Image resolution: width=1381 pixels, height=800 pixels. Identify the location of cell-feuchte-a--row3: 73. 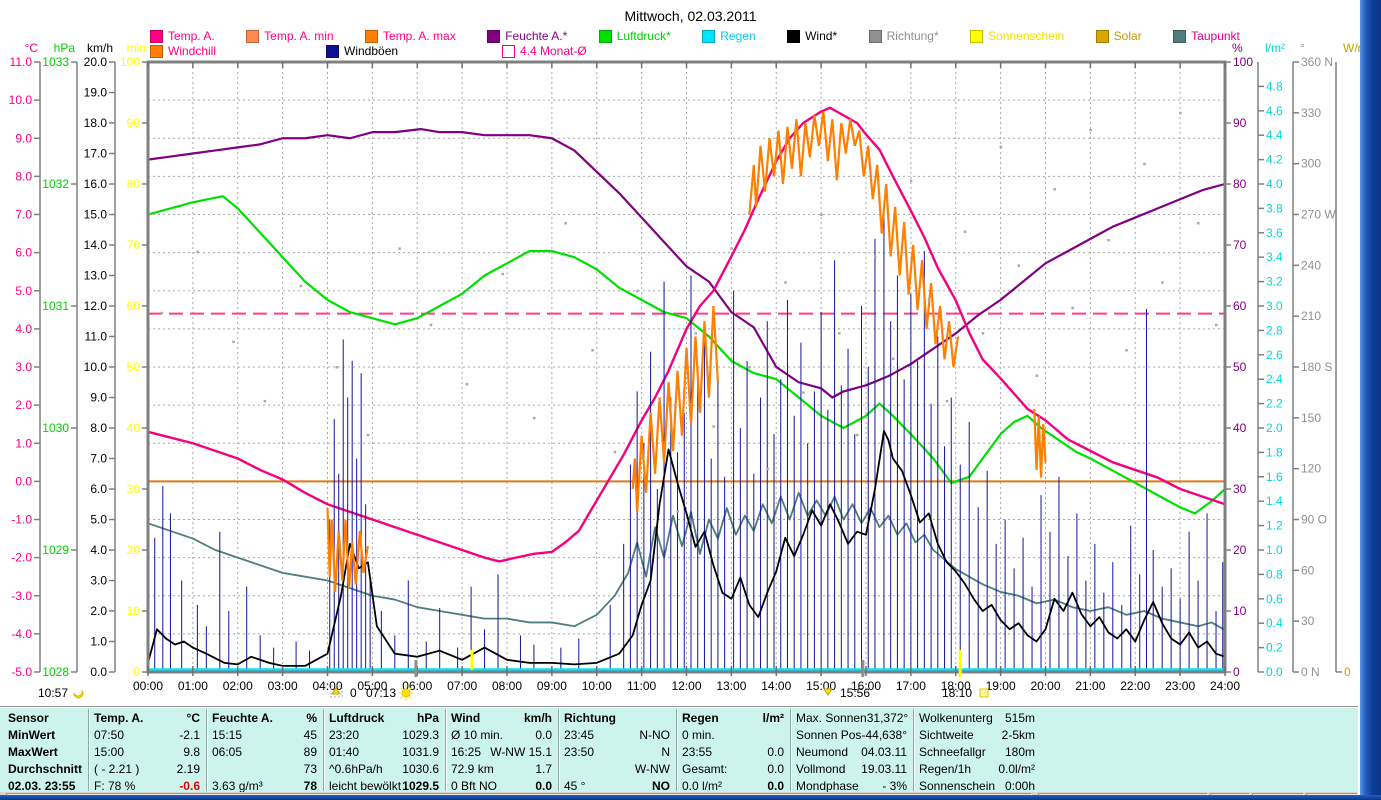
(310, 768).